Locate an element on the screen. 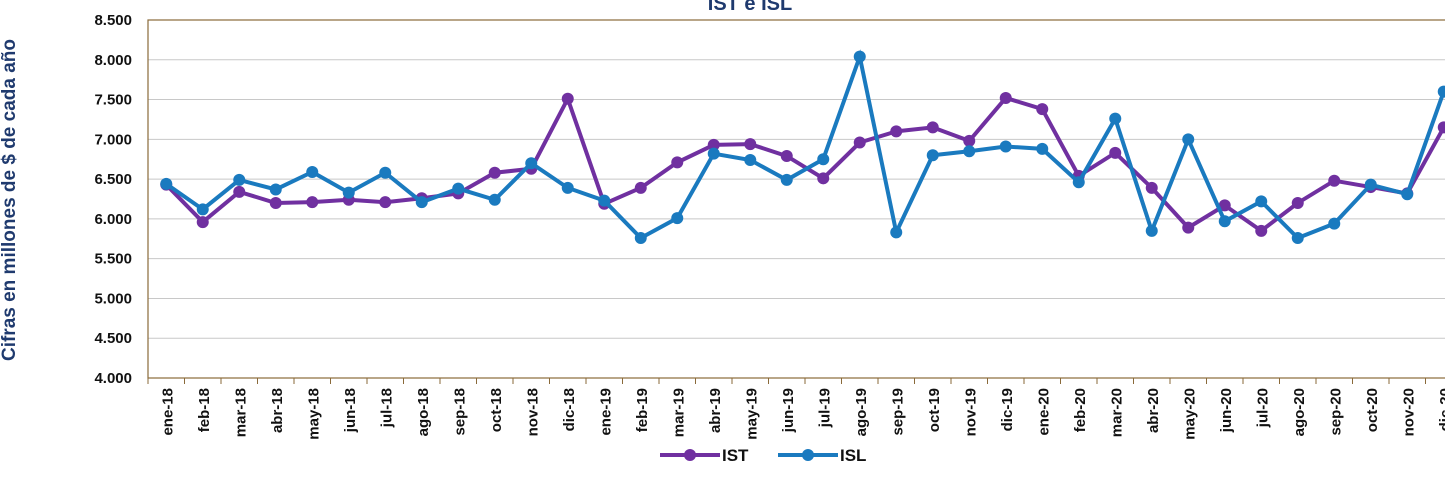 This screenshot has height=491, width=1445. x-tick-label: ene-20 is located at coordinates (1043, 412).